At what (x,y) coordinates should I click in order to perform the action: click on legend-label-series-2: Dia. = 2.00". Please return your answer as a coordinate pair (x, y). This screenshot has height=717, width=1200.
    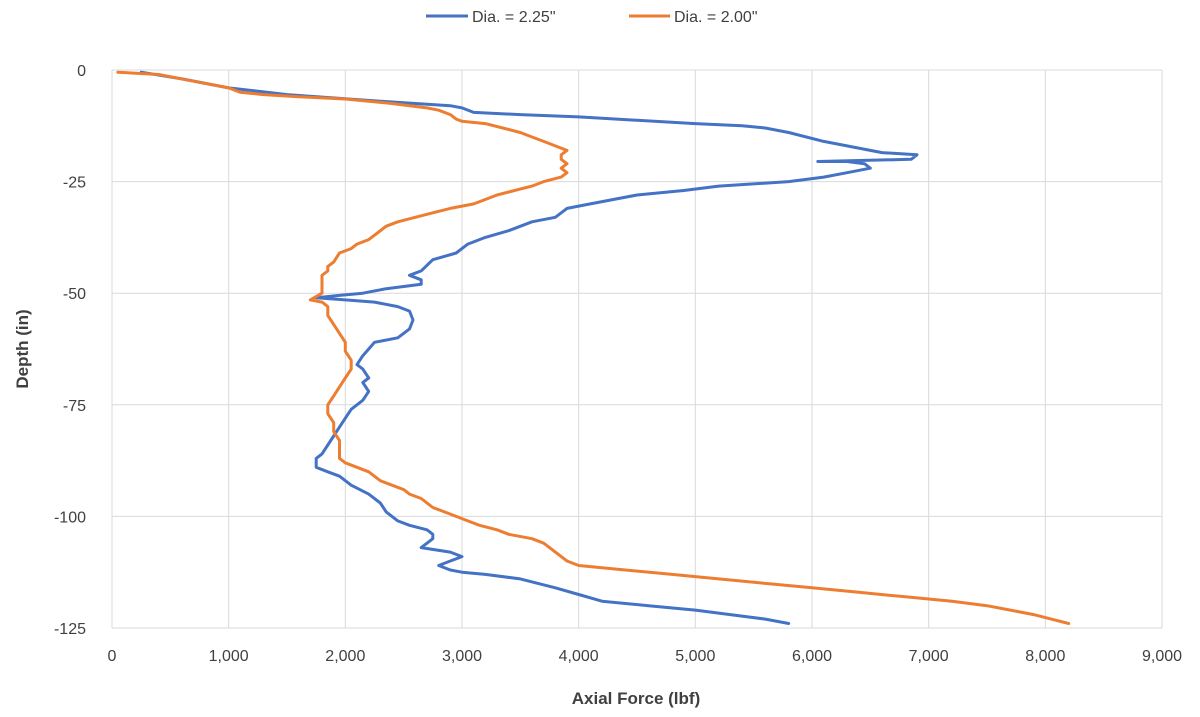
    Looking at the image, I should click on (716, 17).